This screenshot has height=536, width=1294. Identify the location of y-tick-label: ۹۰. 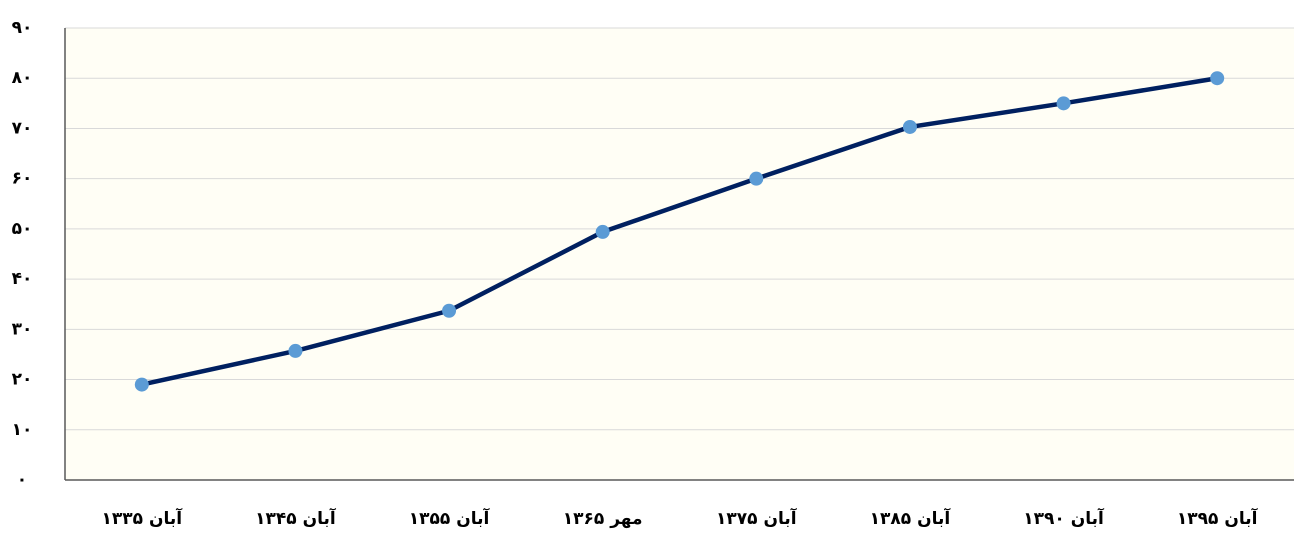
(22, 28).